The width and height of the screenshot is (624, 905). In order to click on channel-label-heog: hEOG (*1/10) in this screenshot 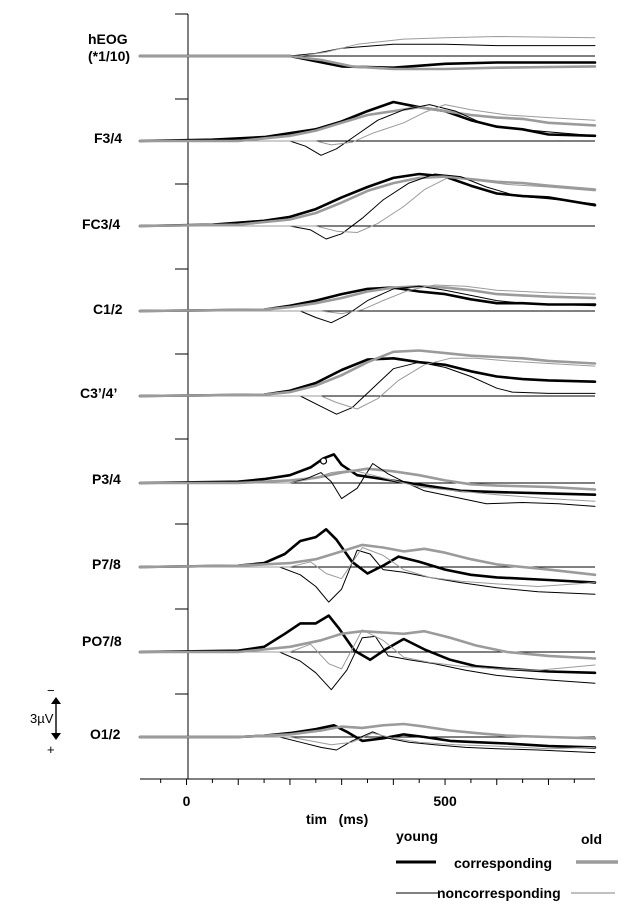, I will do `click(109, 48)`.